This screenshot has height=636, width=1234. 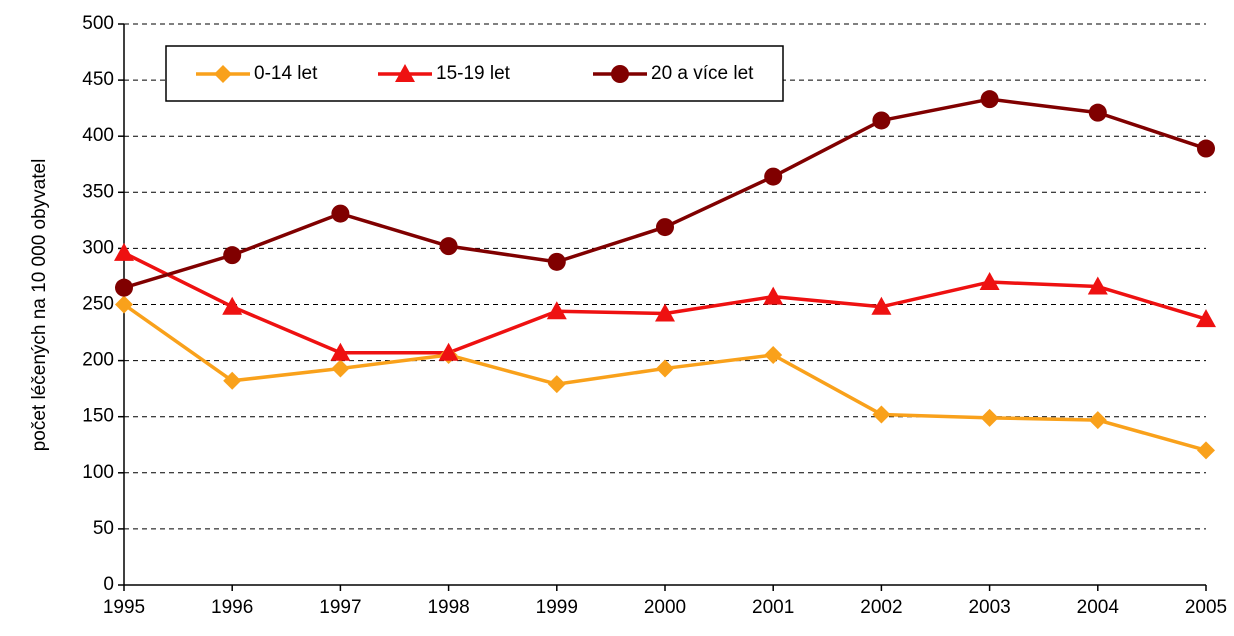 What do you see at coordinates (1206, 607) in the screenshot?
I see `x-tick-label: 2005` at bounding box center [1206, 607].